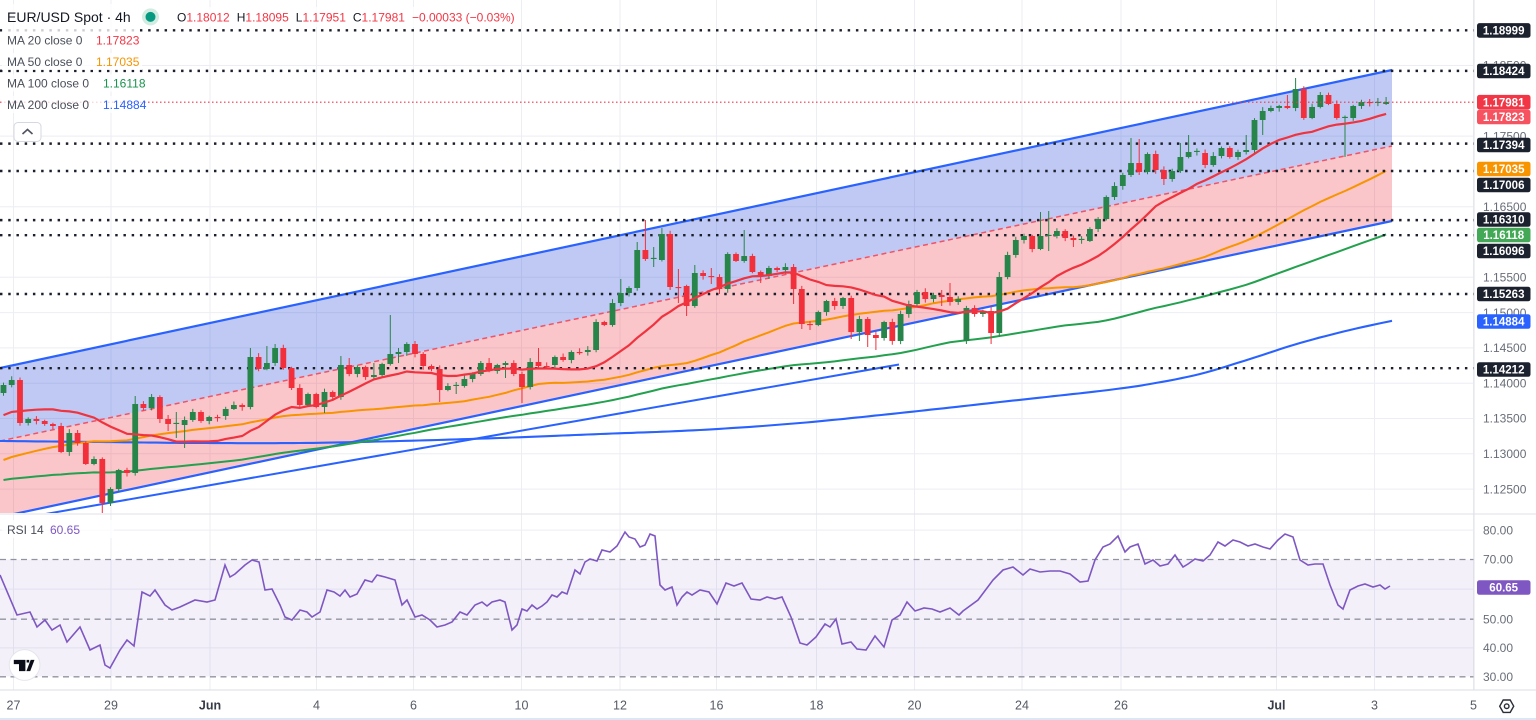  What do you see at coordinates (69, 17) in the screenshot?
I see `svg-text: EUR/USD Spot · 4h` at bounding box center [69, 17].